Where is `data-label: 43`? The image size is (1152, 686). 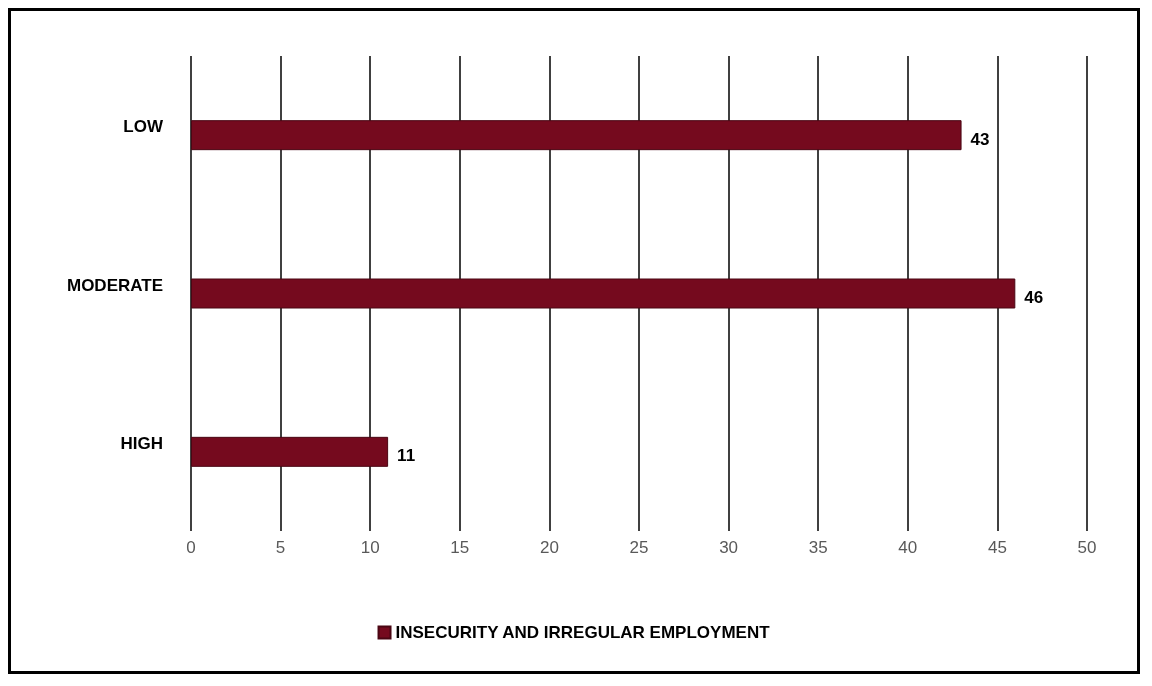
data-label: 43 is located at coordinates (980, 139).